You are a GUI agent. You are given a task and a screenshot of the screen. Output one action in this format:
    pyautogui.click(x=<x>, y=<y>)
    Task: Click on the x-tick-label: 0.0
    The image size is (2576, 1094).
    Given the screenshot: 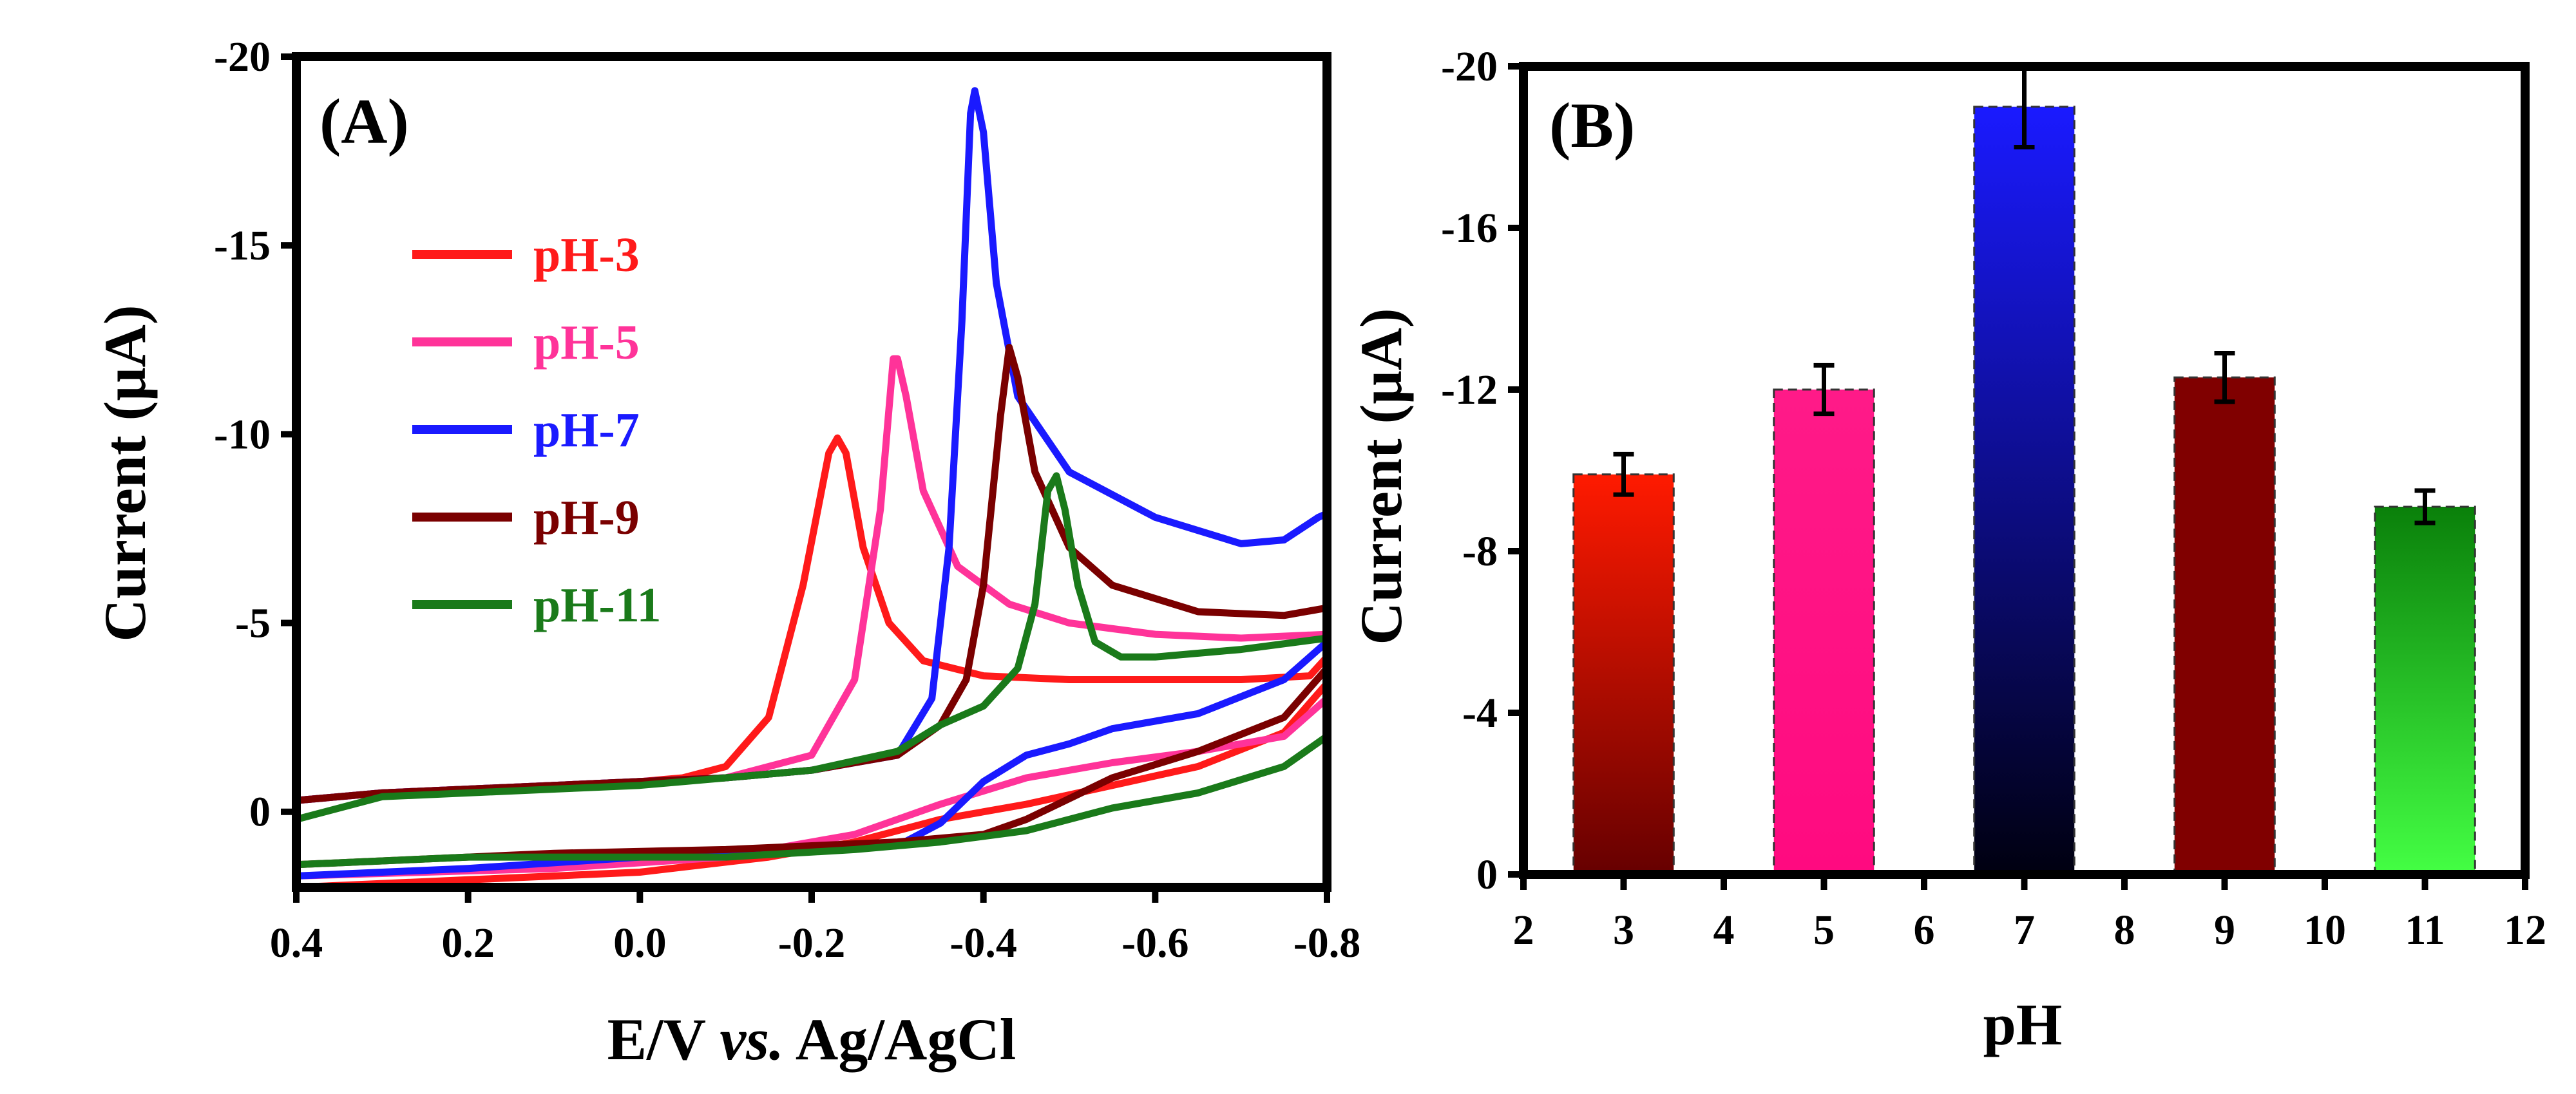 What is the action you would take?
    pyautogui.click(x=640, y=943)
    